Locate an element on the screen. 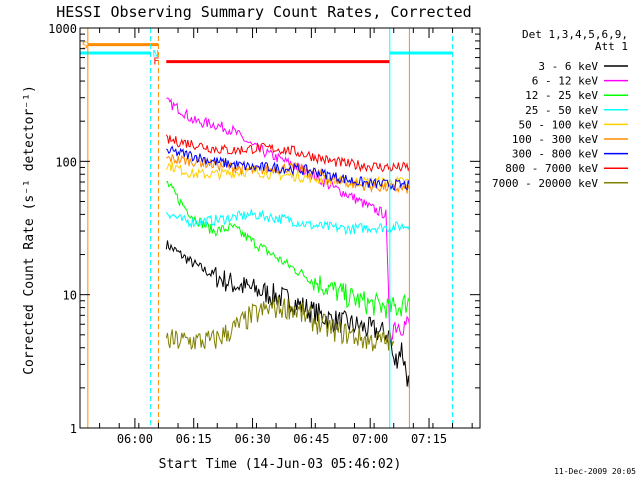 Image resolution: width=640 pixels, height=480 pixels. x-tick-label-1: 06:15 is located at coordinates (194, 439).